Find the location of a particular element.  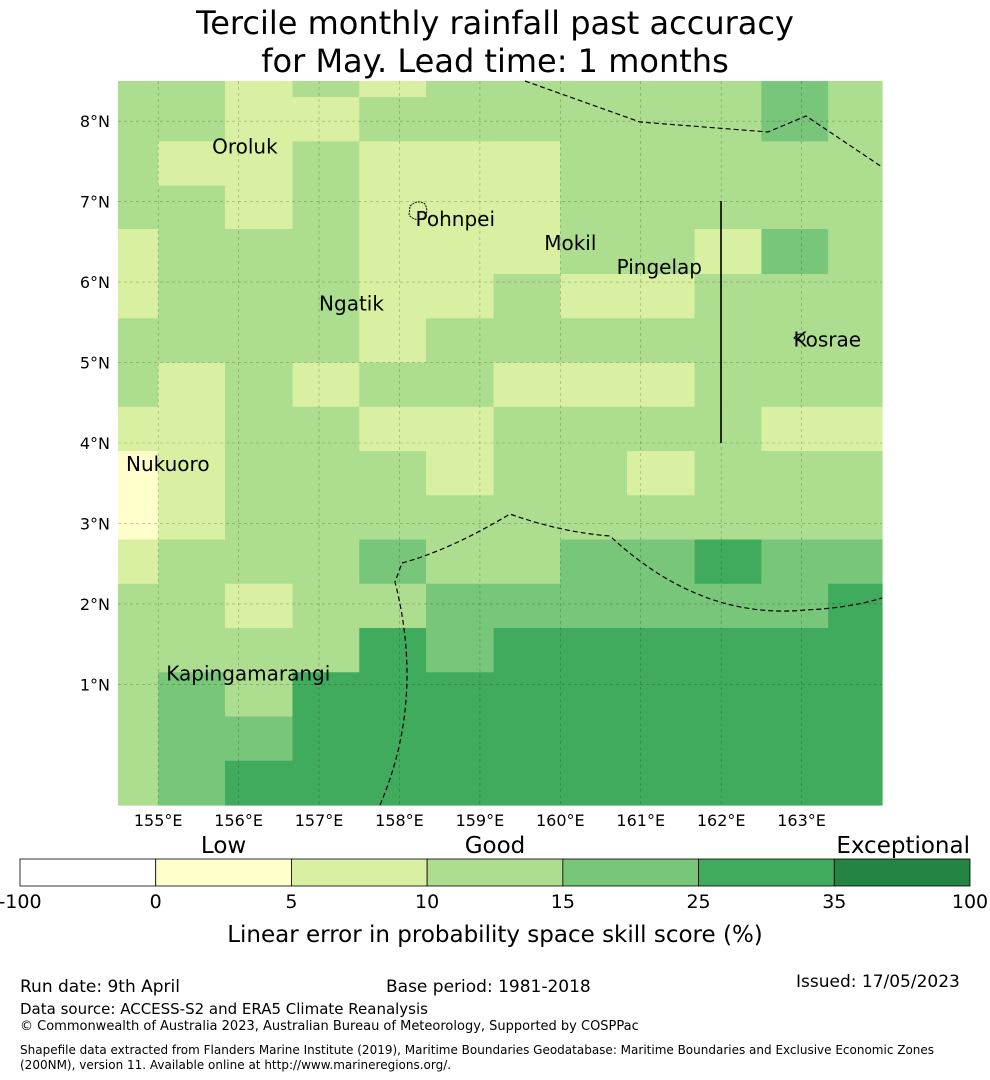

island-outlines is located at coordinates (607, 272).